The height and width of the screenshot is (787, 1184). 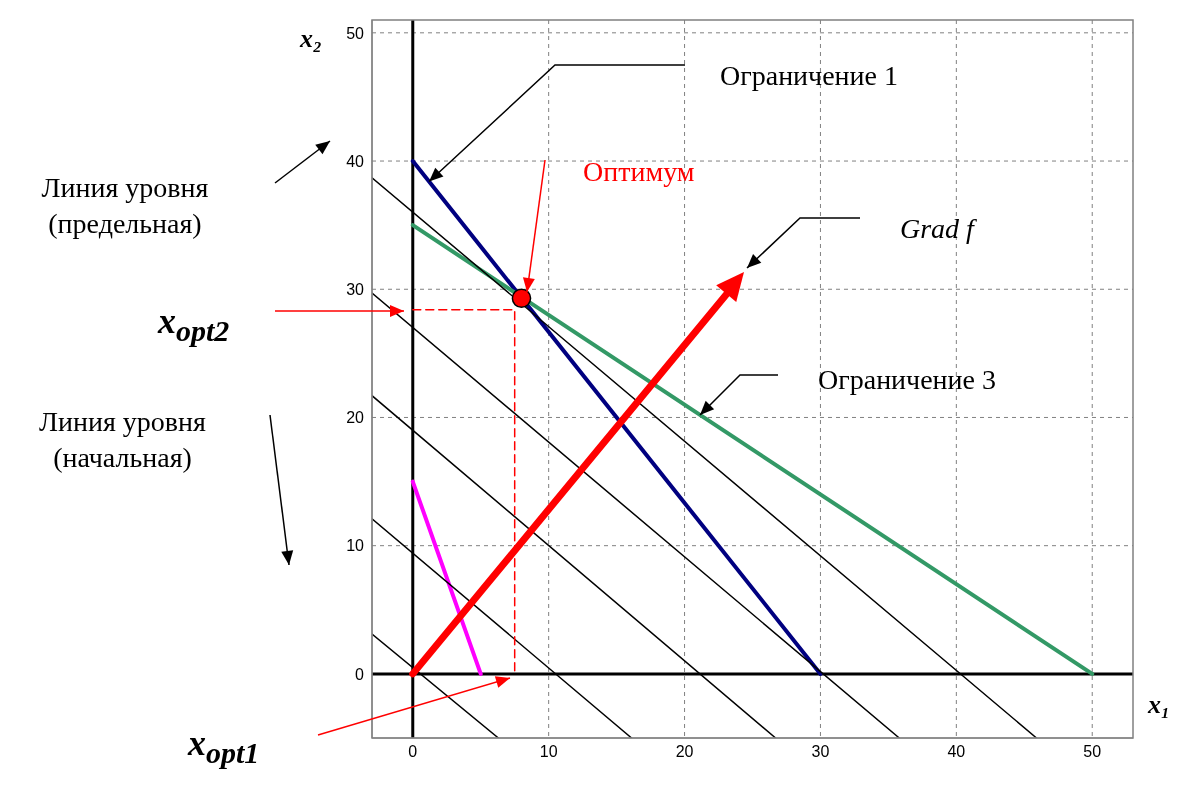 What do you see at coordinates (311, 39) in the screenshot?
I see `y-axis-title: x₂` at bounding box center [311, 39].